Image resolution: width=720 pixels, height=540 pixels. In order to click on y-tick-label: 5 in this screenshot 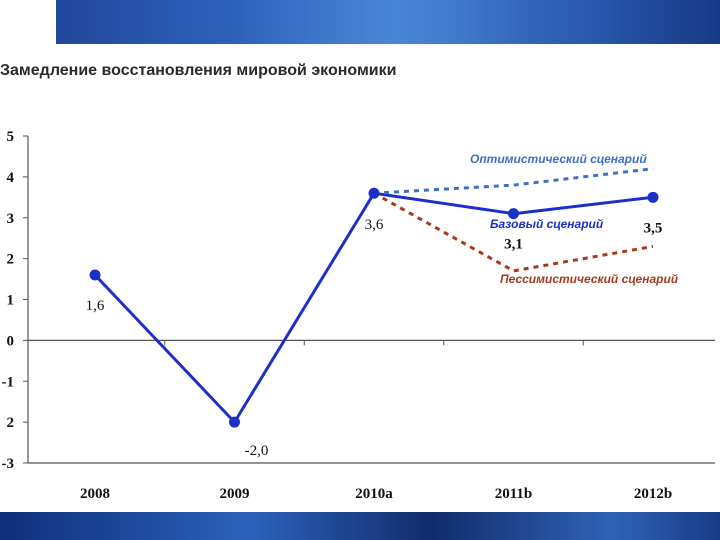, I will do `click(11, 137)`.